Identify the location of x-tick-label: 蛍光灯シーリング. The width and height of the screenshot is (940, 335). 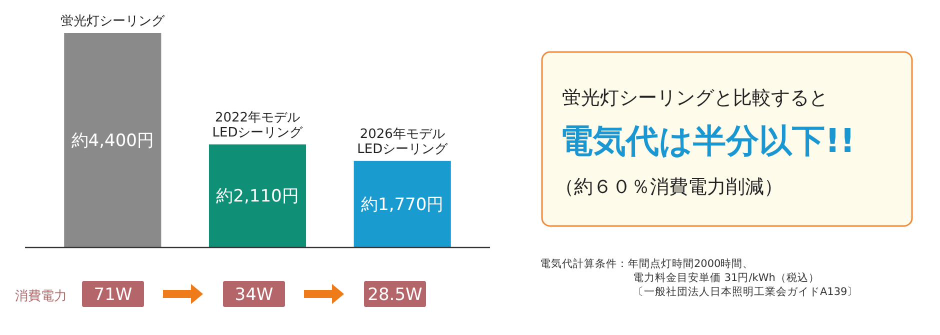
(113, 21).